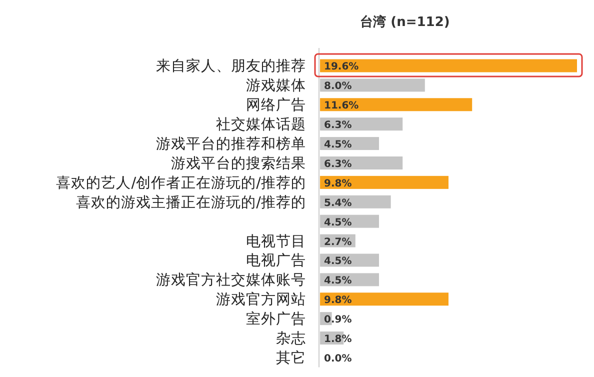  What do you see at coordinates (276, 85) in the screenshot?
I see `y-tick-label: 游戏媒体` at bounding box center [276, 85].